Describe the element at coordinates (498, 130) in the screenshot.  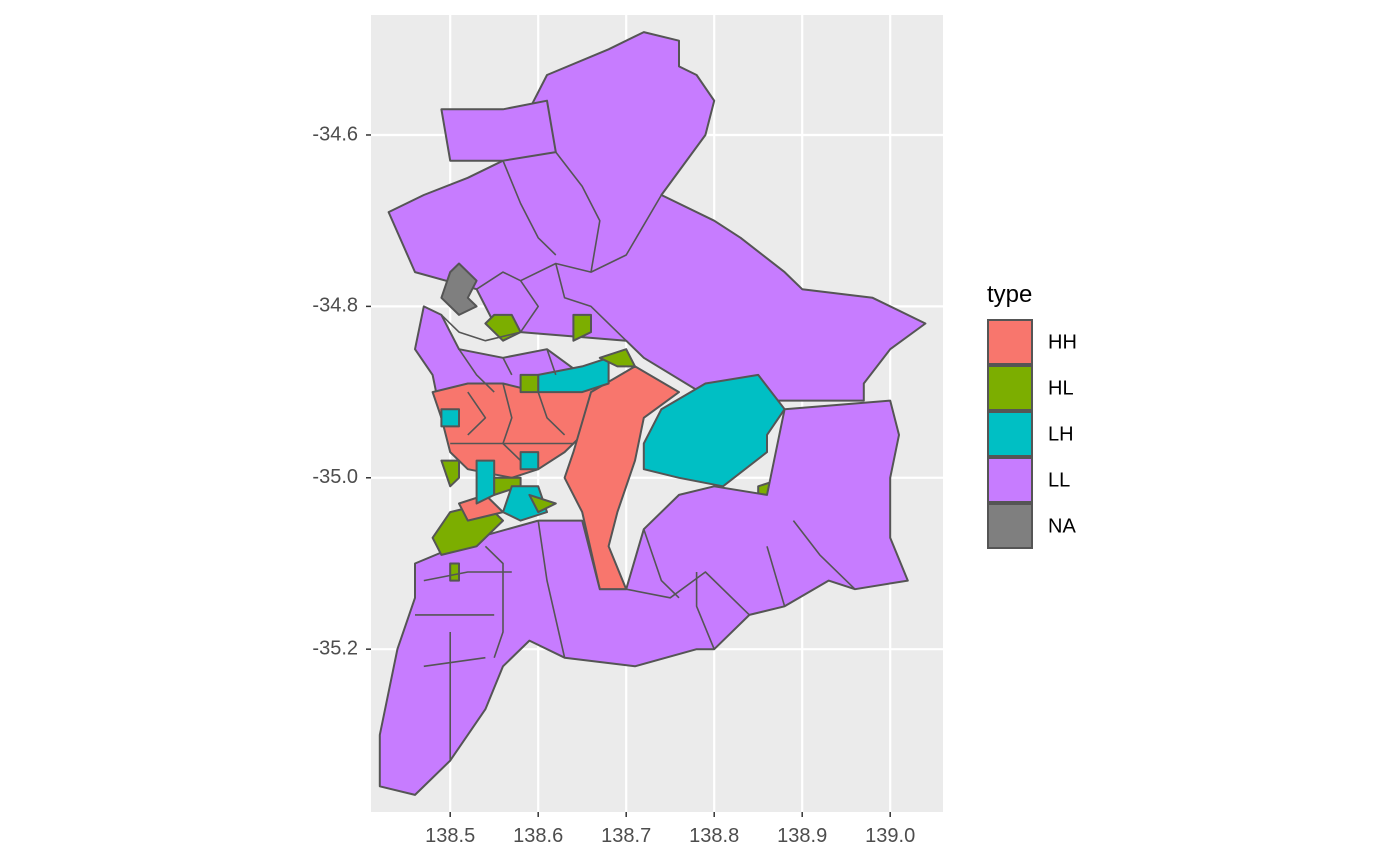
I see `region-ll` at that location.